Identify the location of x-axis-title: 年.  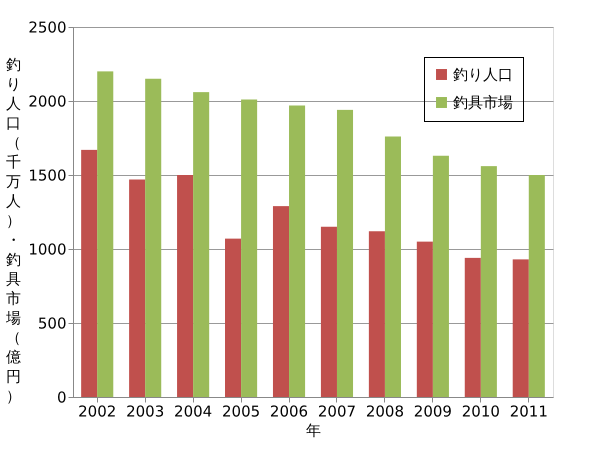
(313, 431).